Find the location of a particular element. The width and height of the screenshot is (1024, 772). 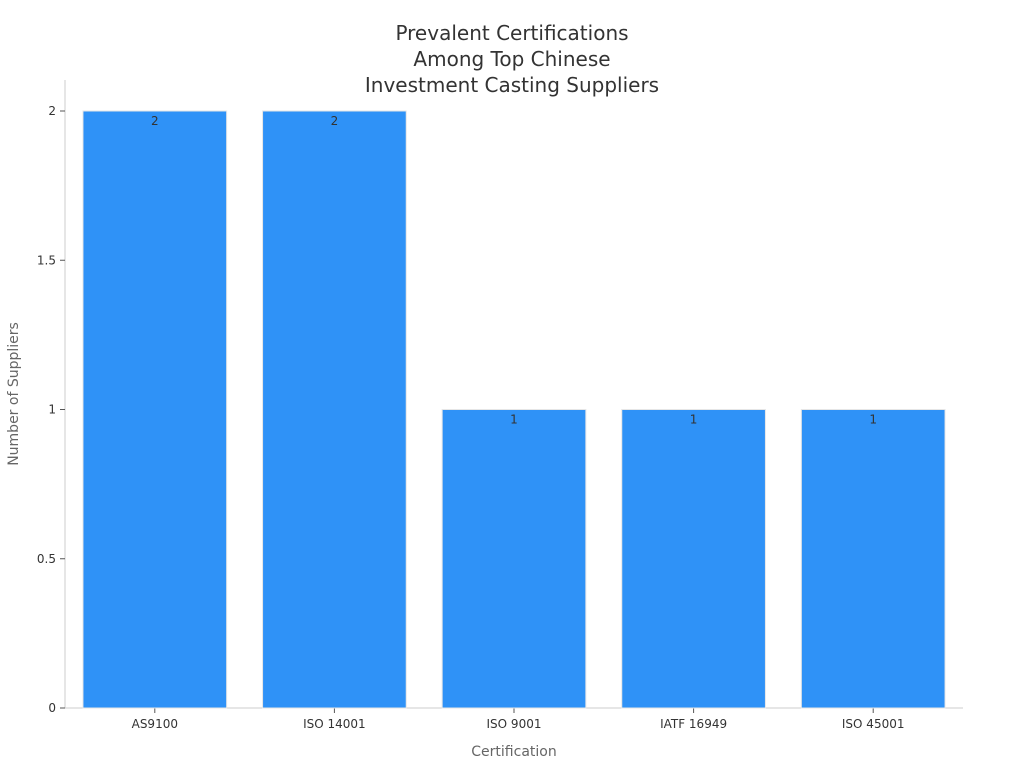

chart-title-line-3: Investment Casting Suppliers is located at coordinates (512, 85).